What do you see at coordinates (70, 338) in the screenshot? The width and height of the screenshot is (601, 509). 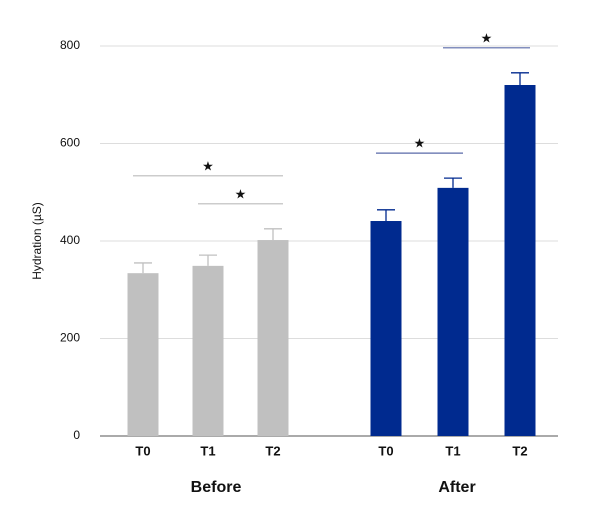 I see `y-tick-label: 200` at bounding box center [70, 338].